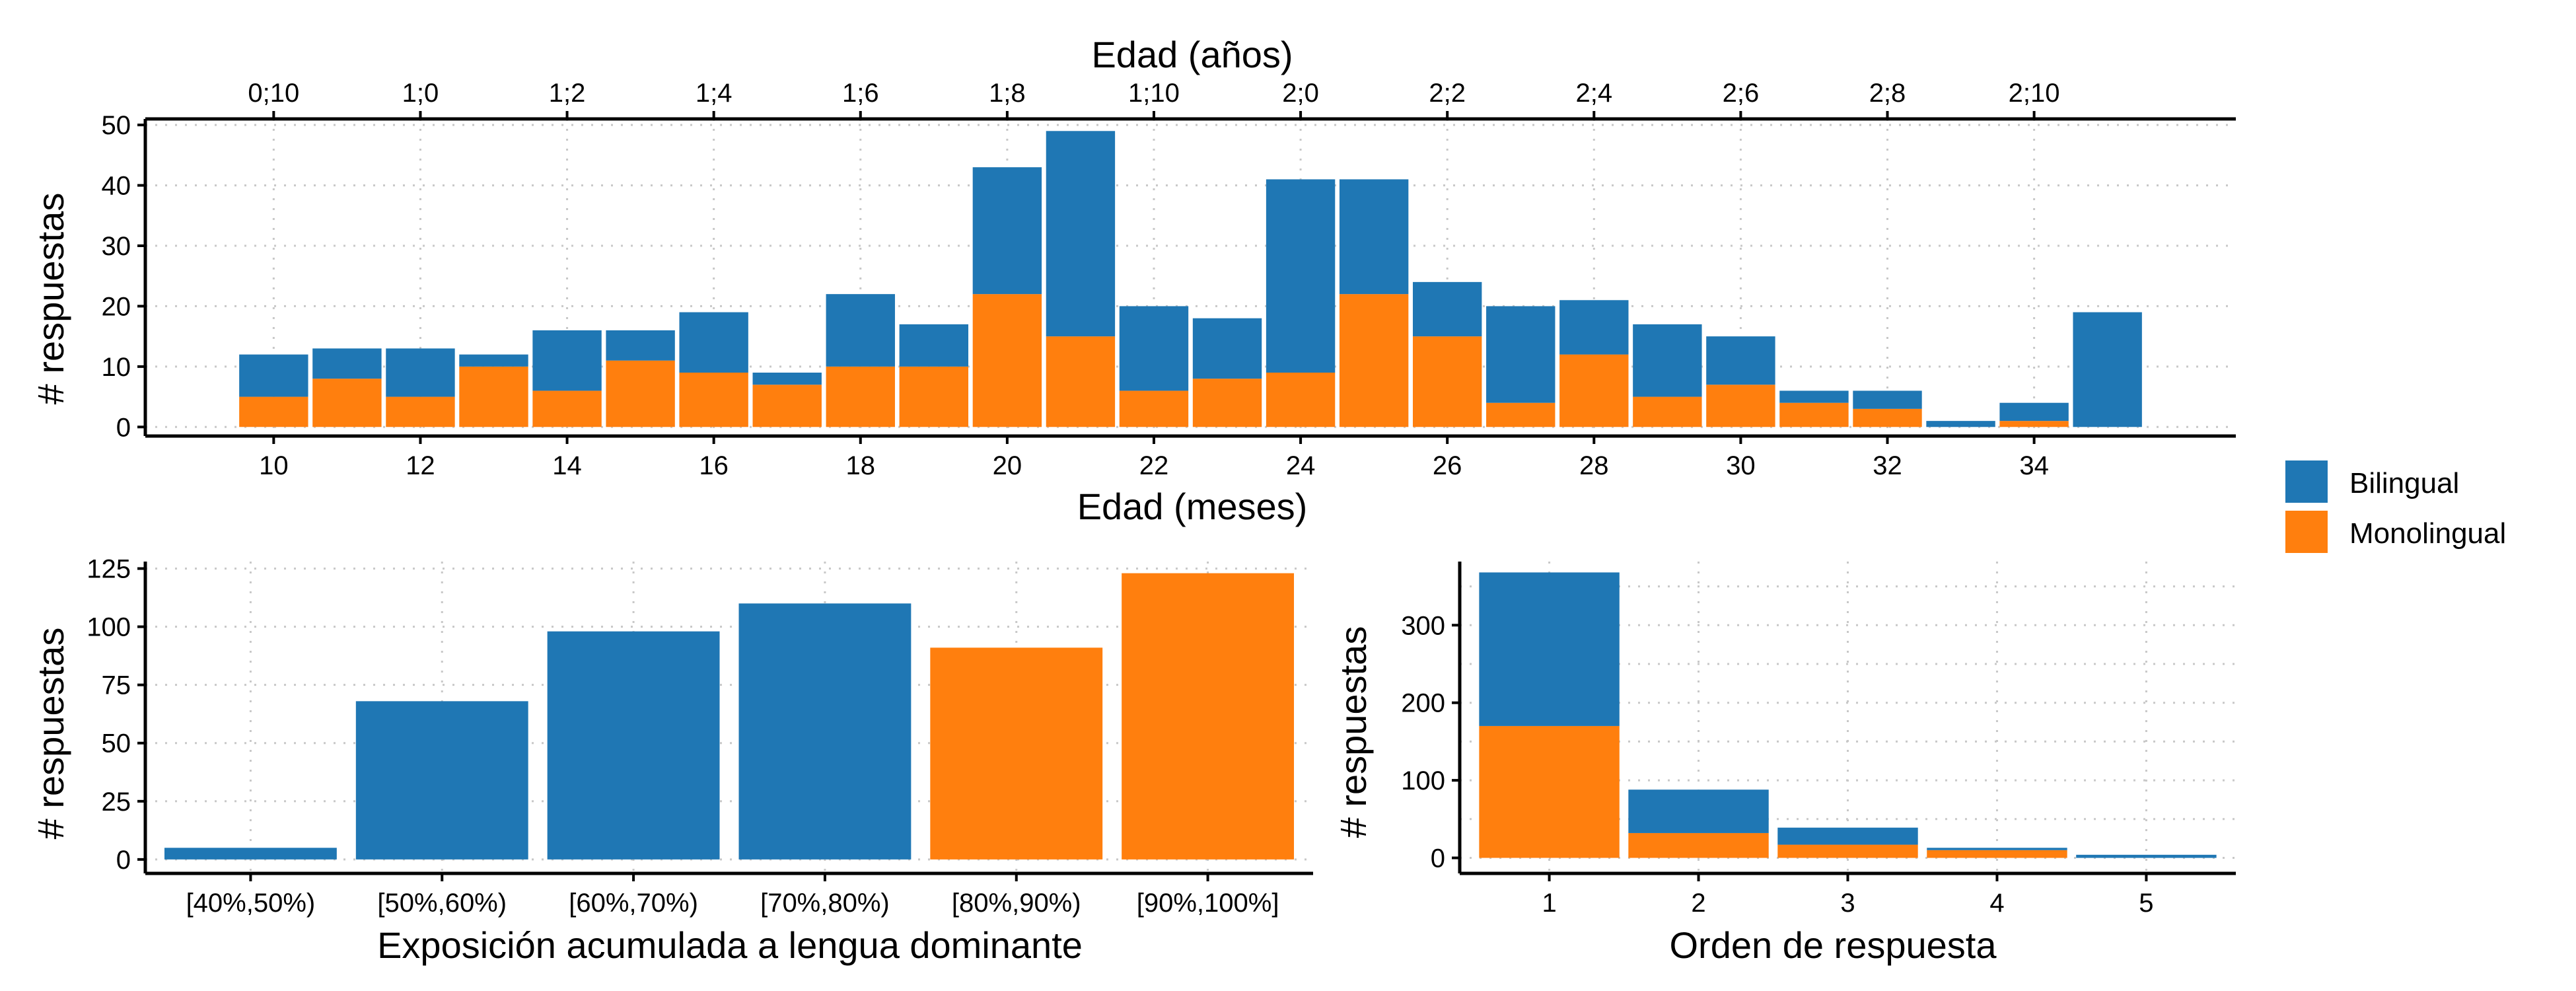  I want to click on age-chart-y-tick-label: 20, so click(117, 306).